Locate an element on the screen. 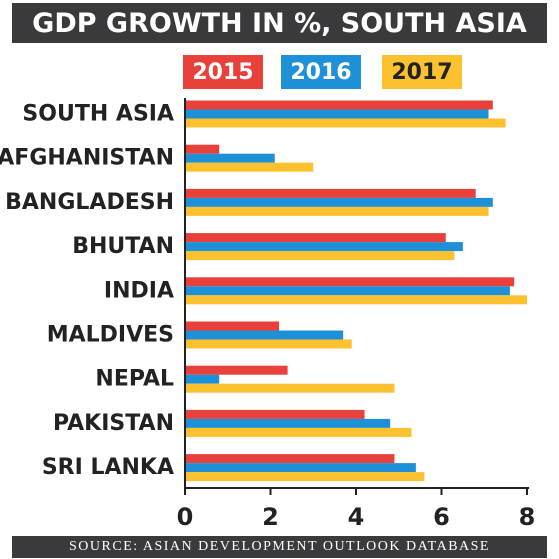 The image size is (559, 559). legend-item-2015: 2015 is located at coordinates (223, 72).